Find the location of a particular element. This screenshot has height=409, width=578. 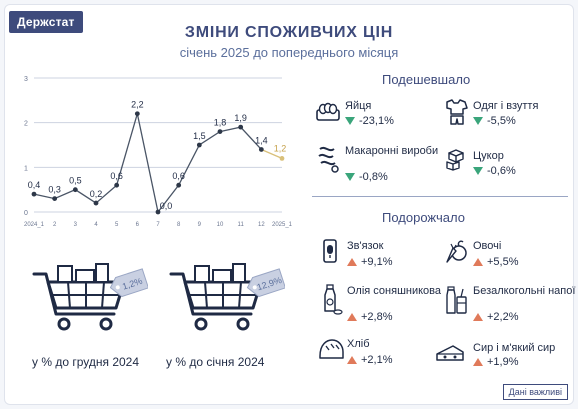

x-tick-label: 2024_1 is located at coordinates (34, 225).